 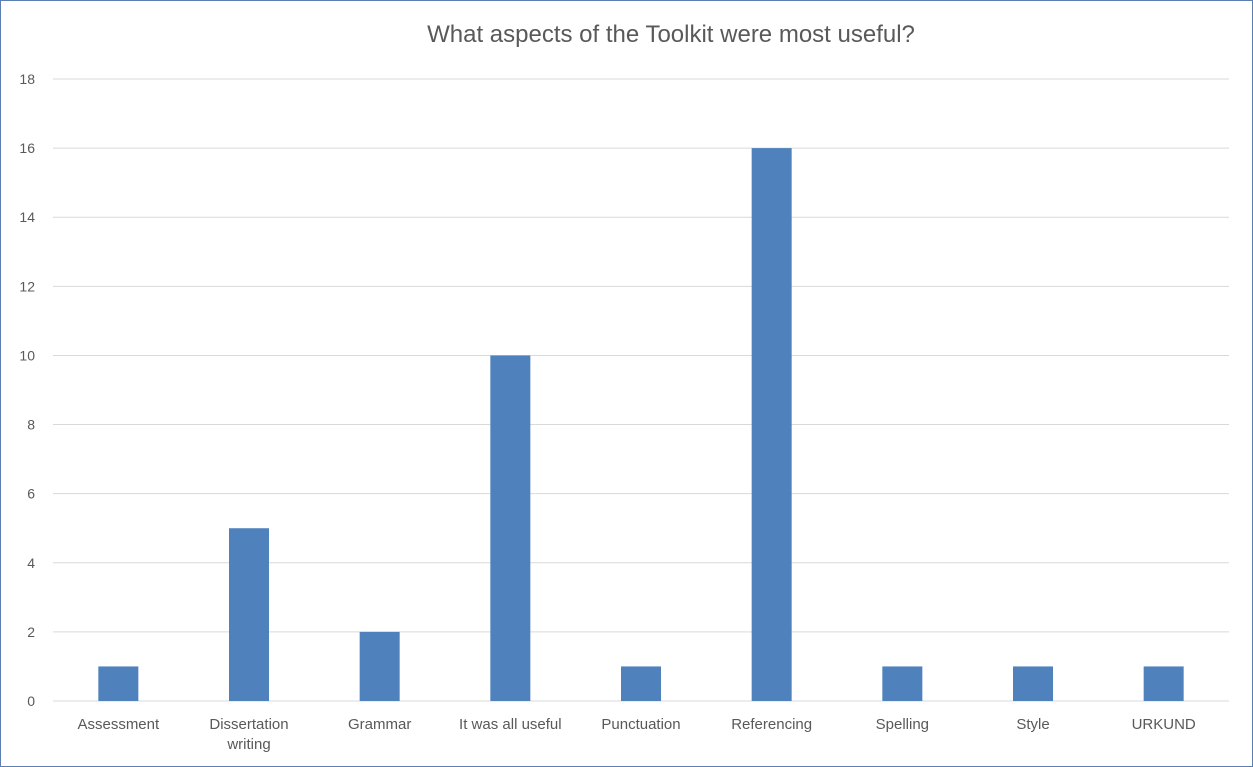 I want to click on x-category-label: Dissertation writing, so click(x=248, y=734).